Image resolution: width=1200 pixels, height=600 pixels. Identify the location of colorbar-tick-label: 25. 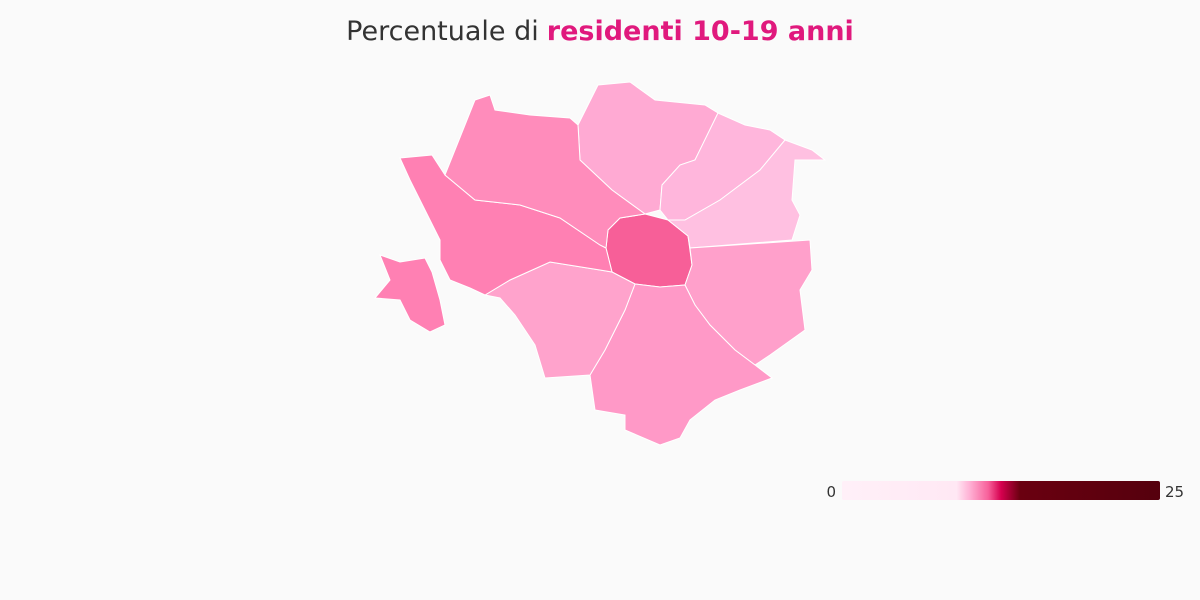
(1174, 492).